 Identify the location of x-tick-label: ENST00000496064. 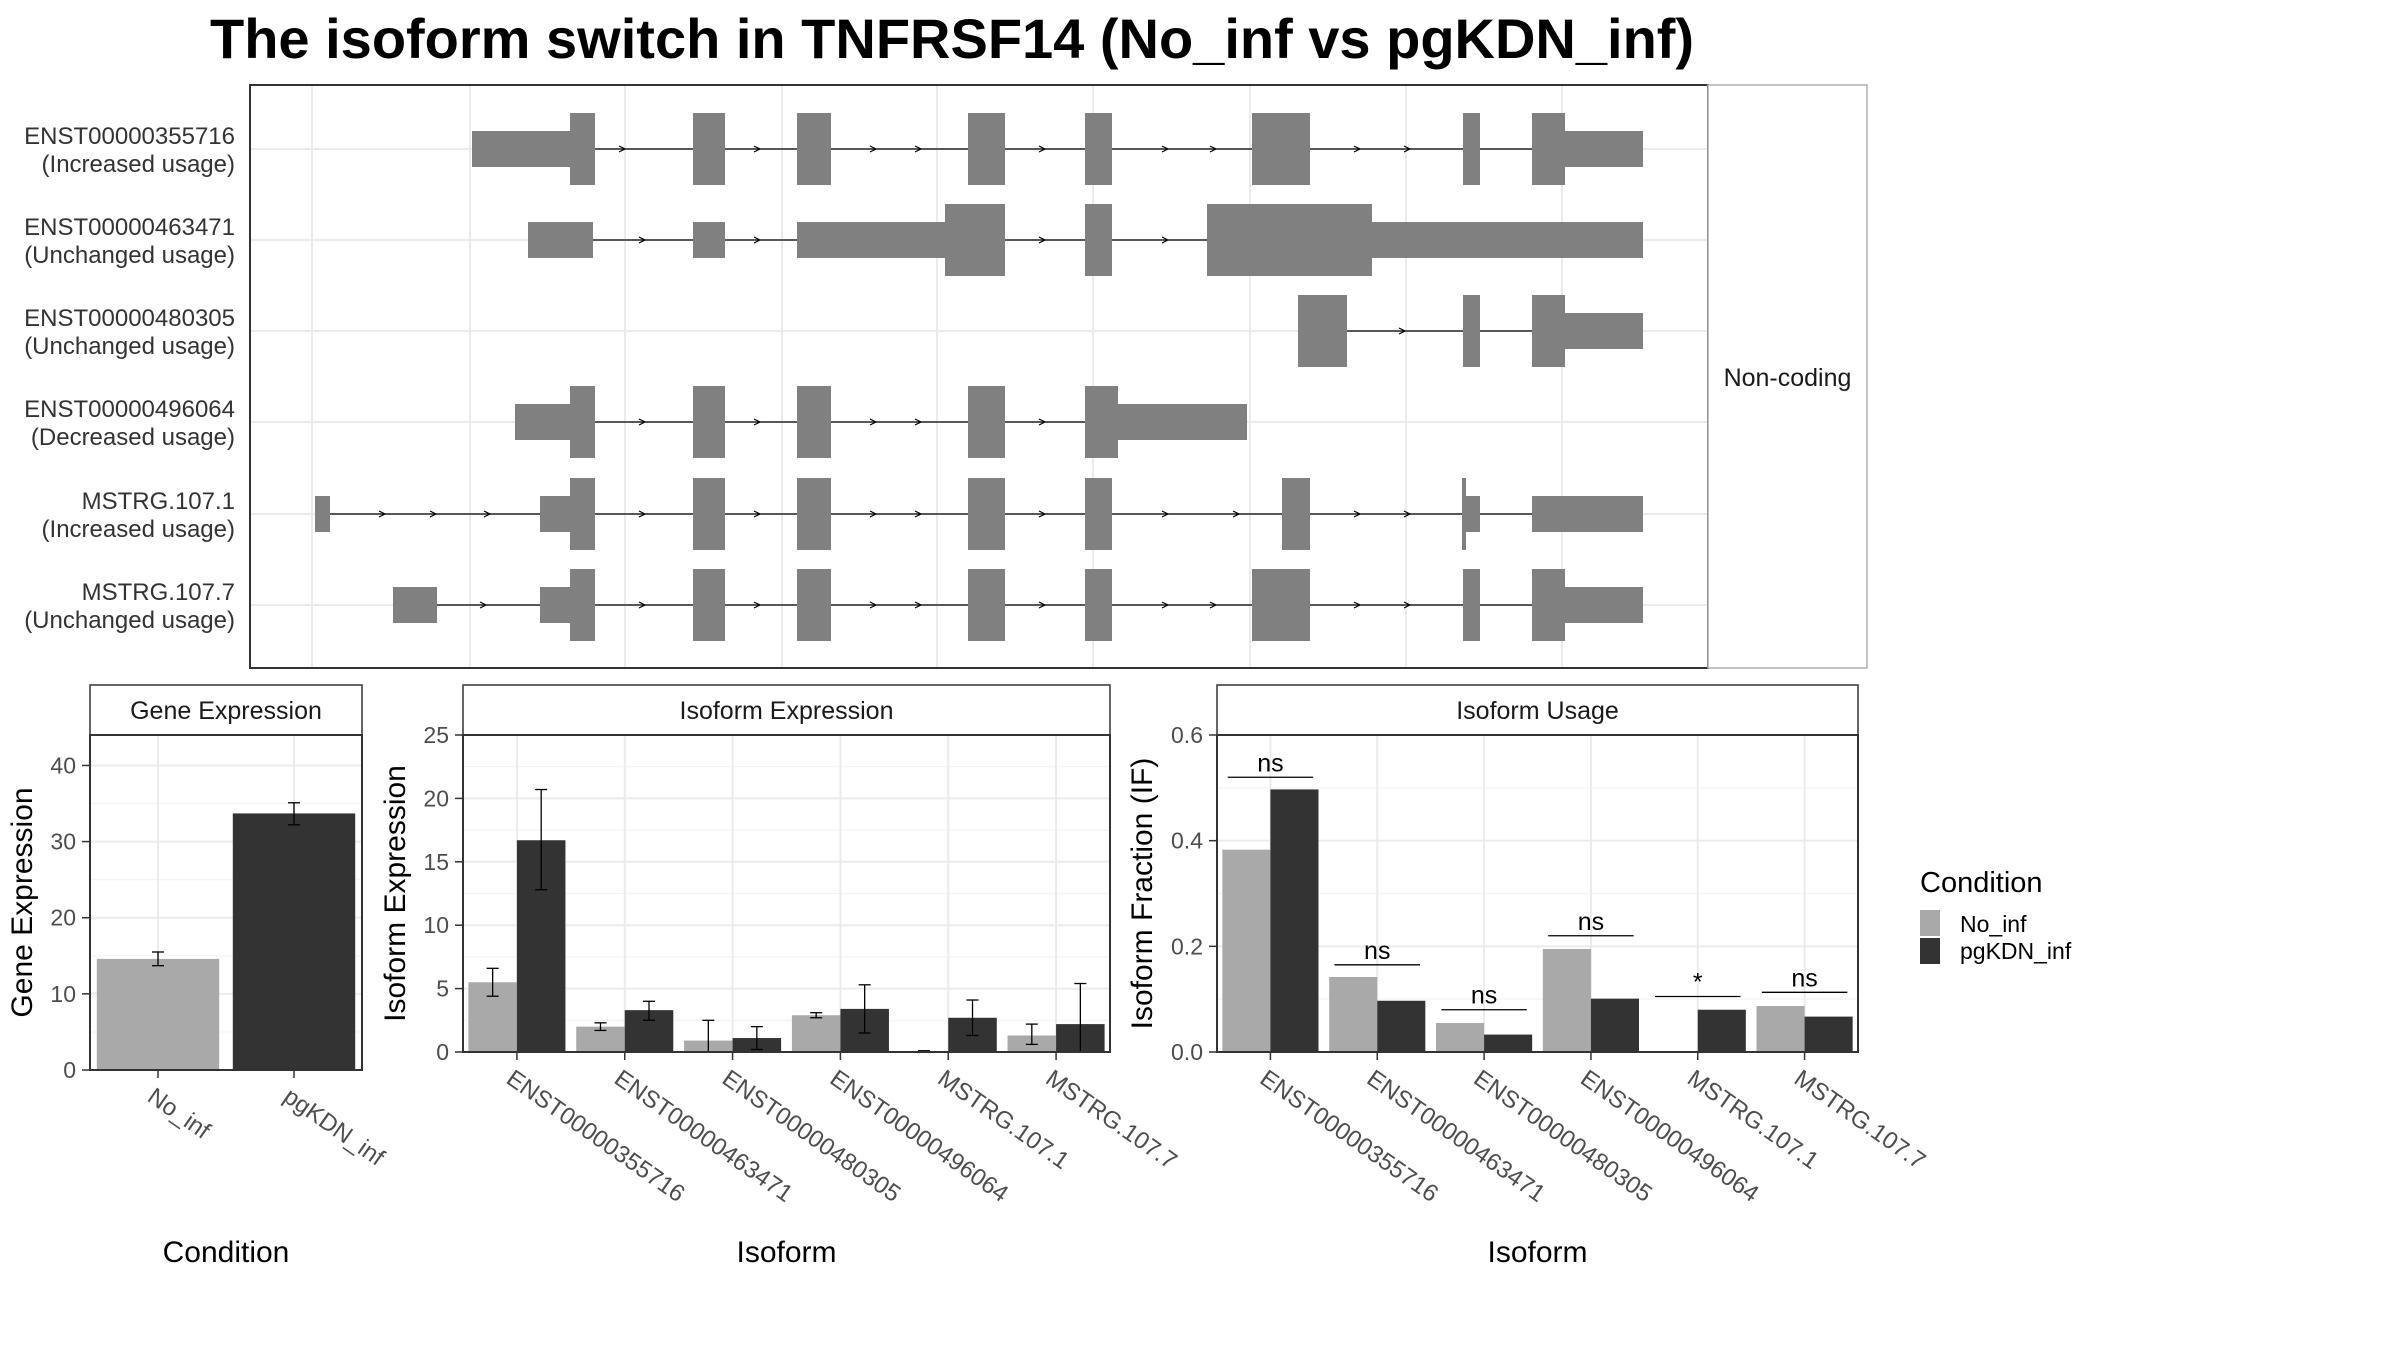
(919, 1136).